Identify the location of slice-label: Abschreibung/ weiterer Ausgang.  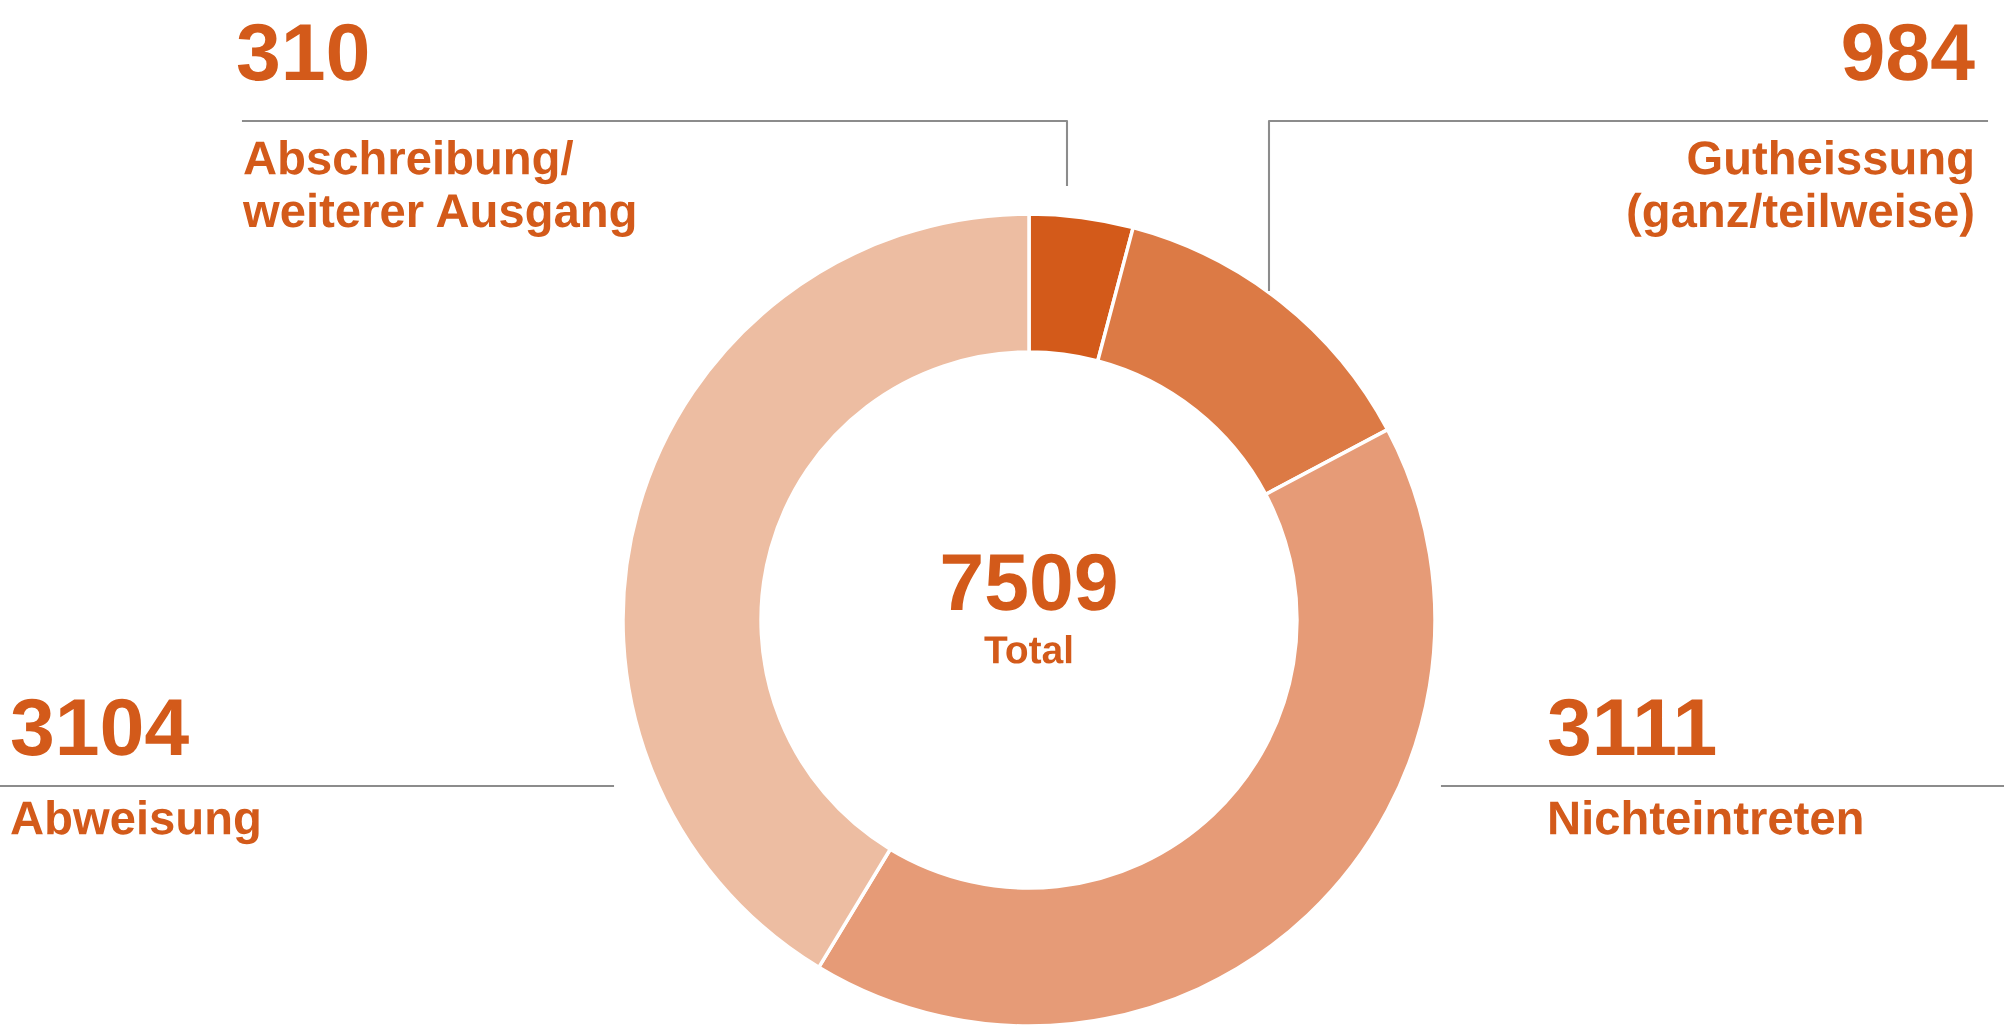
(438, 189).